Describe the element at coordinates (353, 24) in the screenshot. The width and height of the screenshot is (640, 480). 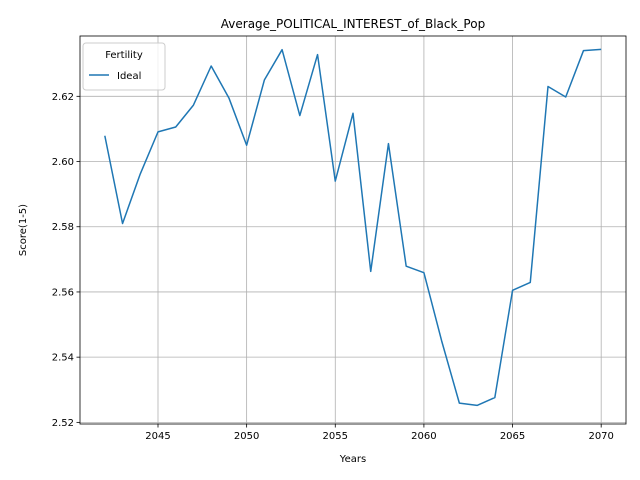
I see `chart-title: Average_POLITICAL_INTEREST_of_Black_Pop` at that location.